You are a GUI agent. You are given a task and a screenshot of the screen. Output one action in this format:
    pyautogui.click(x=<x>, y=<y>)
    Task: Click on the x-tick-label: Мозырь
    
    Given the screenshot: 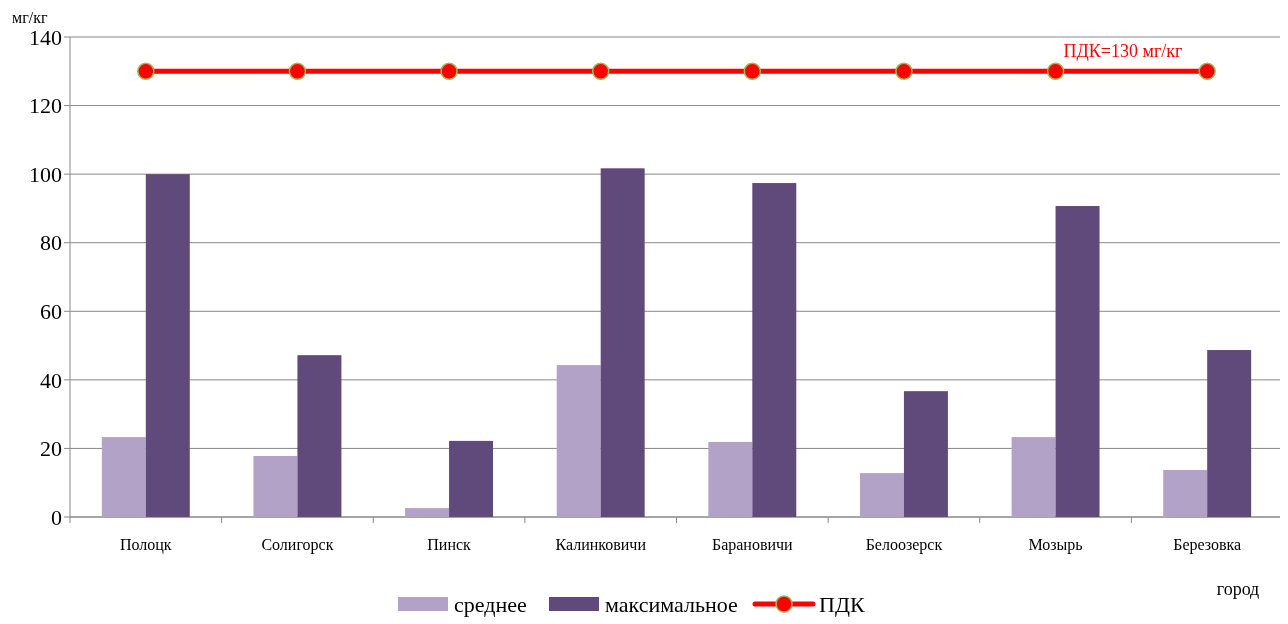 What is the action you would take?
    pyautogui.click(x=1055, y=545)
    